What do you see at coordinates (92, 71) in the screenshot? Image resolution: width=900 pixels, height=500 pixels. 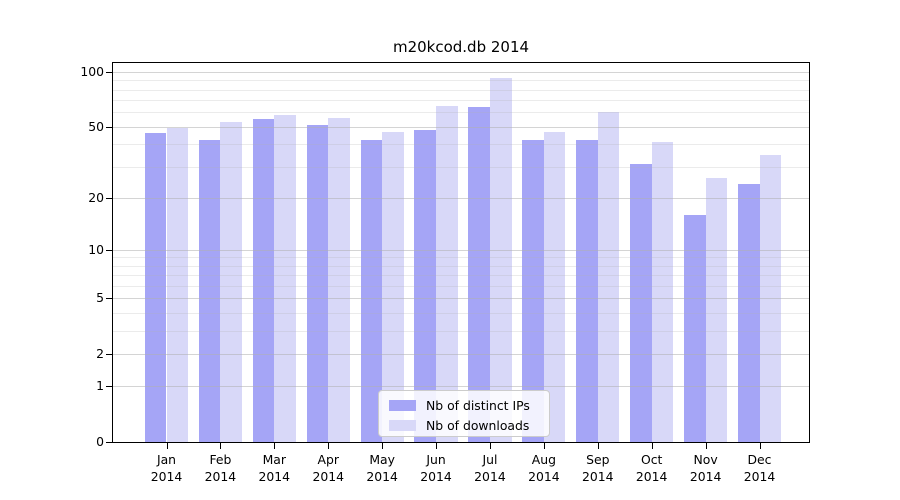 I see `y-tick-label-100: 100` at bounding box center [92, 71].